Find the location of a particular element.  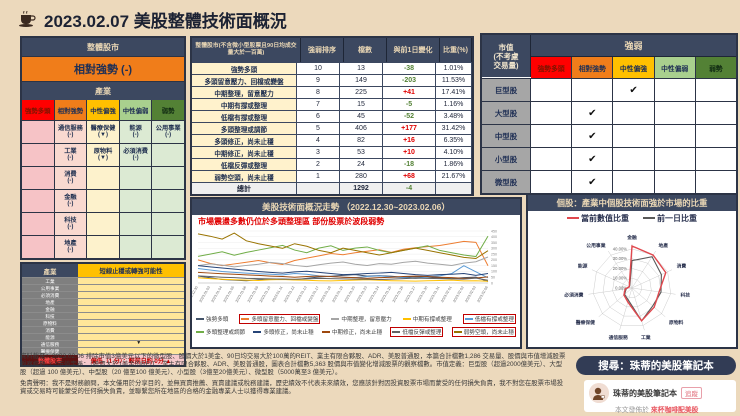

industry-cell: 金融 (-) is located at coordinates (71, 200).